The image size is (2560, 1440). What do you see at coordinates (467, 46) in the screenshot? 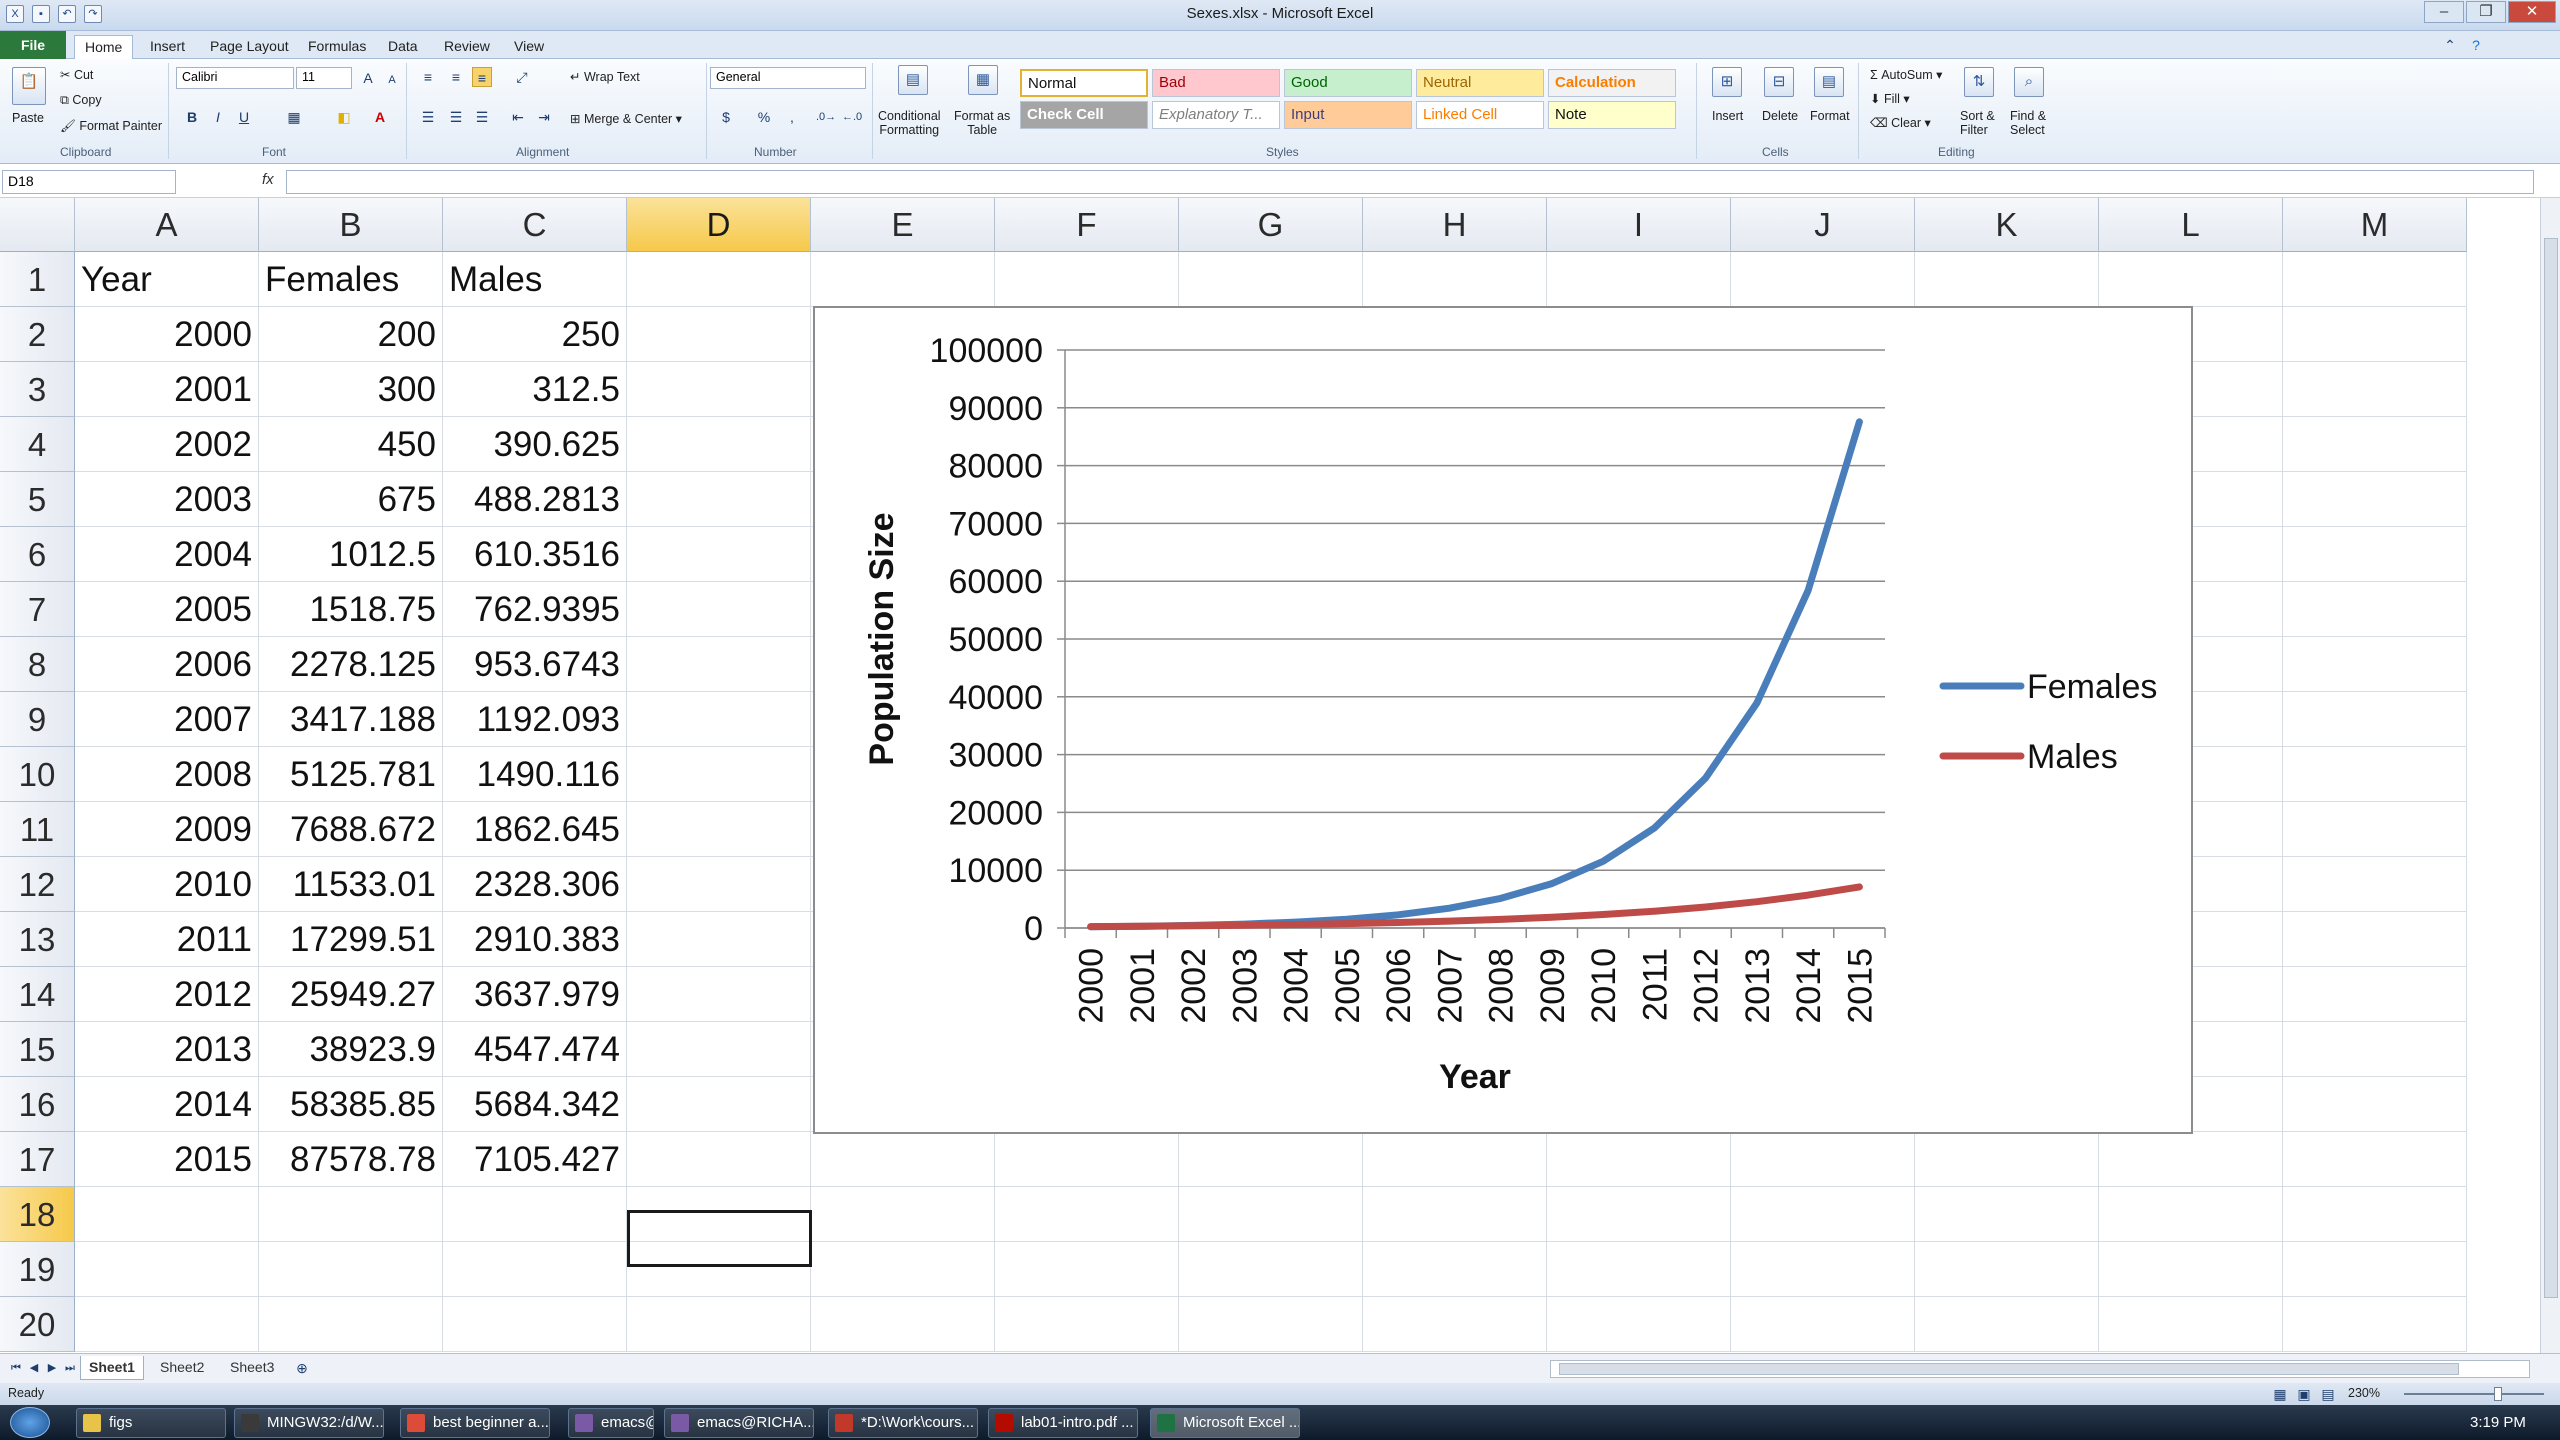
I see `tab-review: Review` at bounding box center [467, 46].